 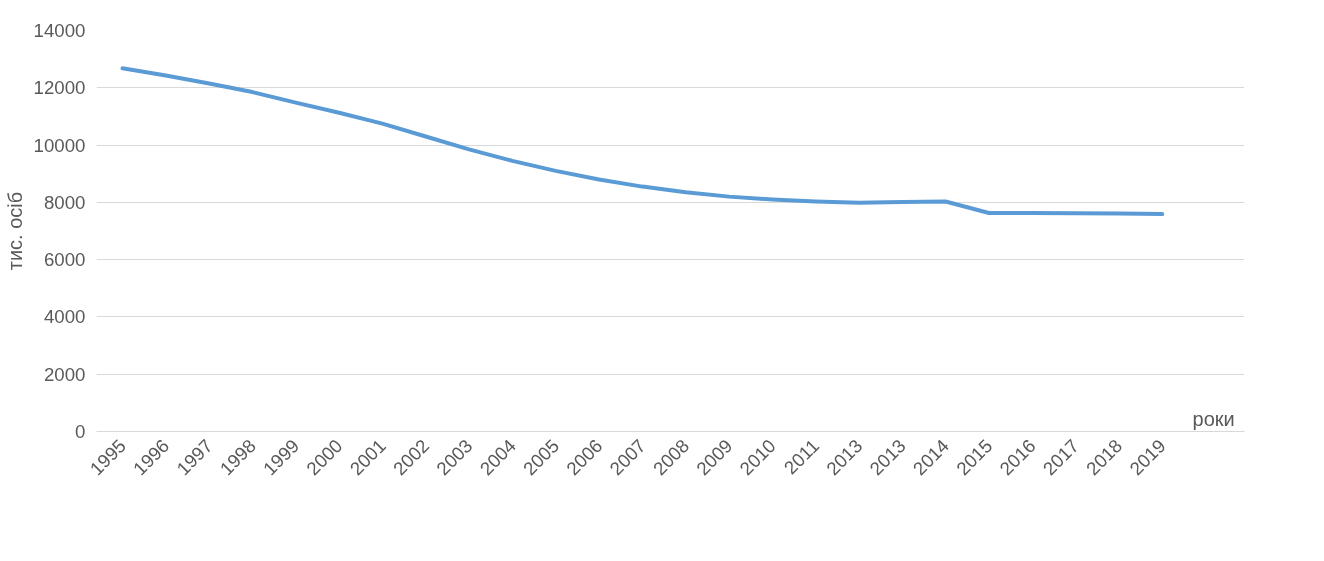 What do you see at coordinates (65, 317) in the screenshot?
I see `y-tick-label: 4000` at bounding box center [65, 317].